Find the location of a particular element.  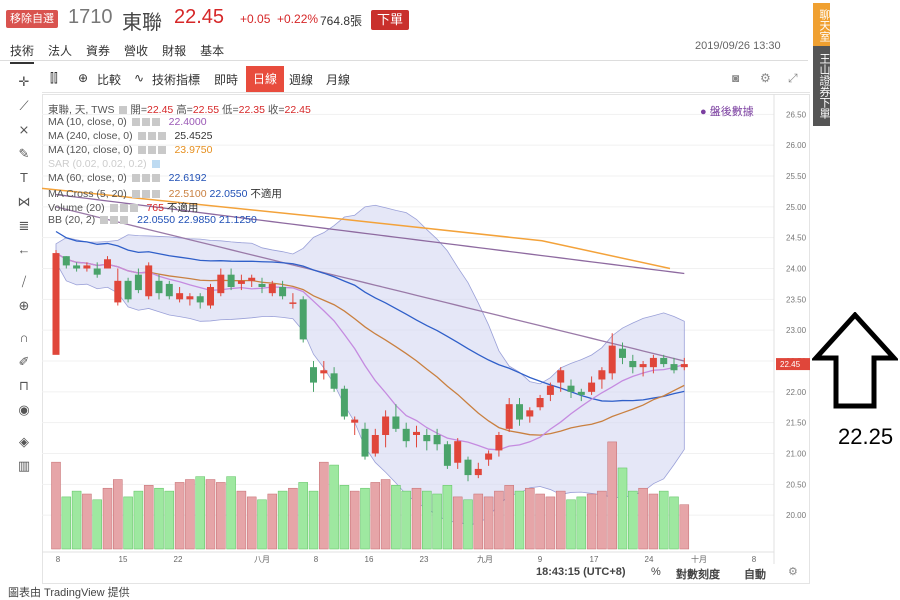

tab-institutional: 法人 is located at coordinates (60, 51).